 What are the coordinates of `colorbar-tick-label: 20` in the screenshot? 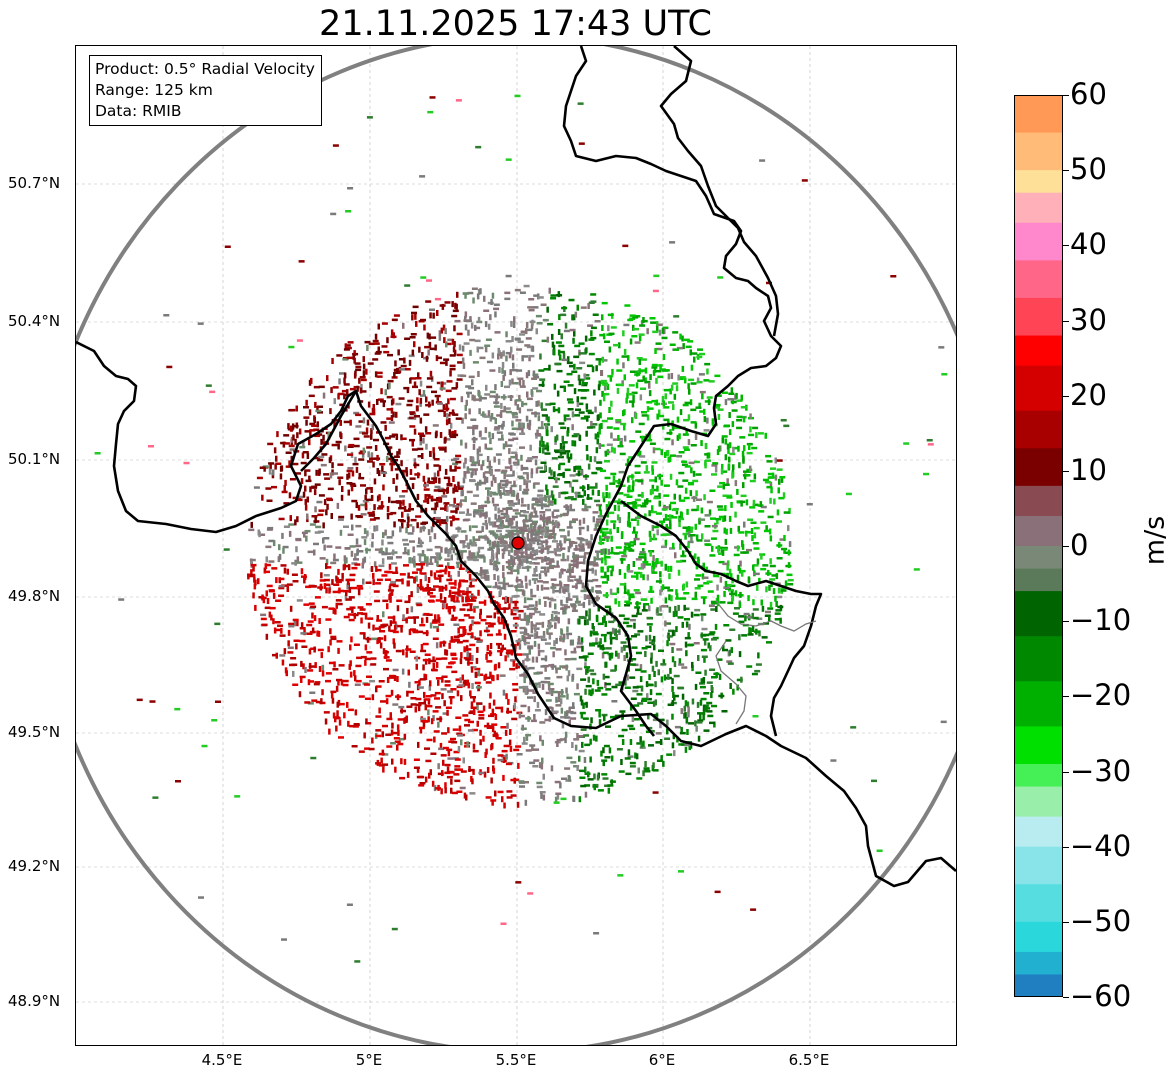 It's located at (1088, 394).